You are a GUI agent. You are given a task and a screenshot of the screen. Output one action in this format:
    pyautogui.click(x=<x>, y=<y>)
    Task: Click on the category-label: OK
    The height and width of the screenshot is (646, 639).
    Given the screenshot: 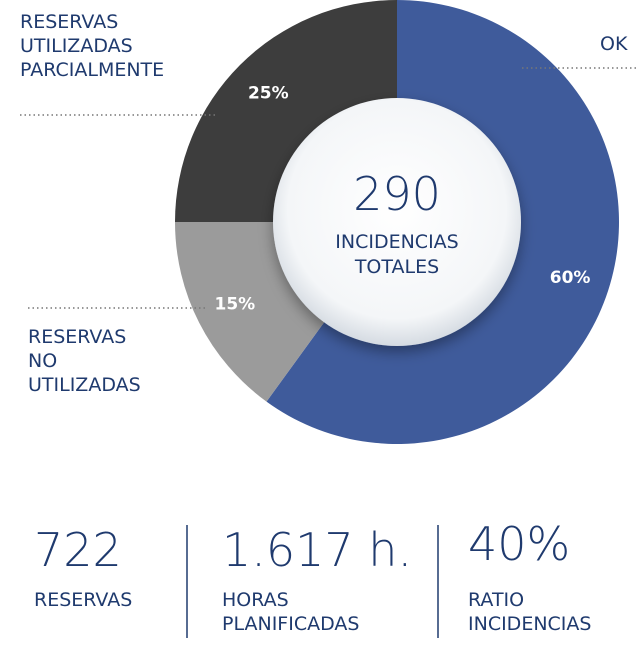 What is the action you would take?
    pyautogui.click(x=614, y=44)
    